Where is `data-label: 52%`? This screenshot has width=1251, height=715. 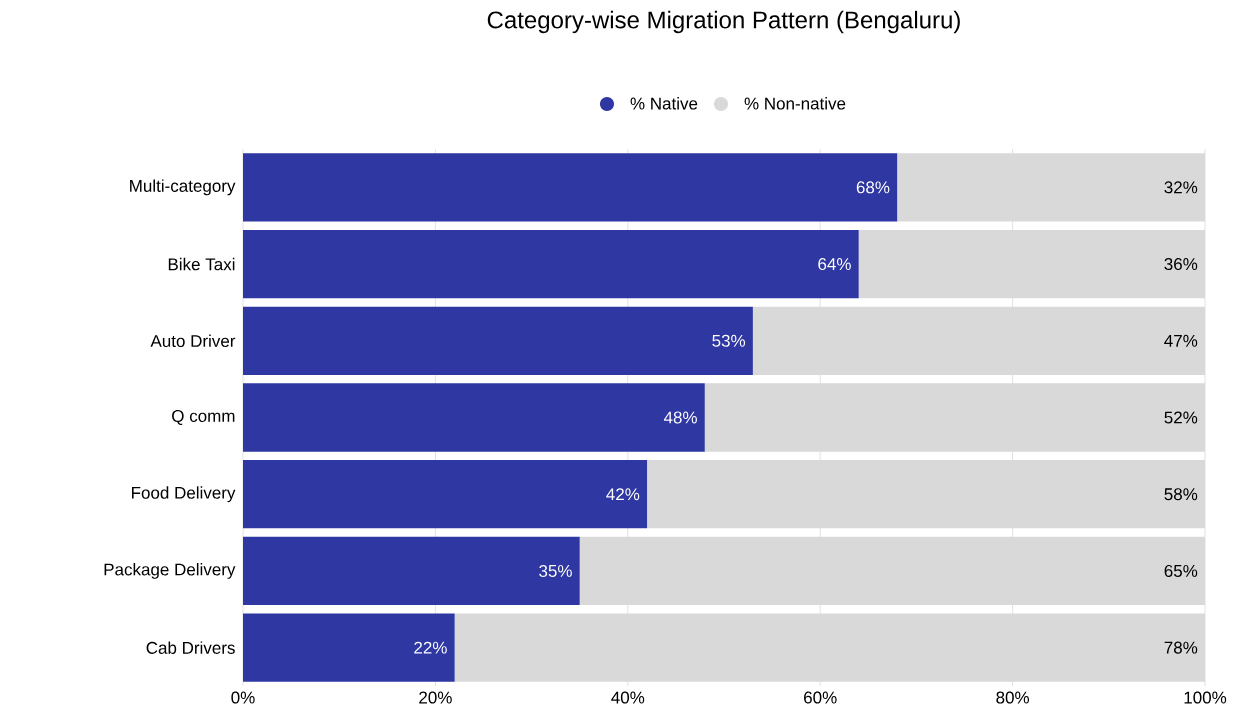 data-label: 52% is located at coordinates (1181, 417).